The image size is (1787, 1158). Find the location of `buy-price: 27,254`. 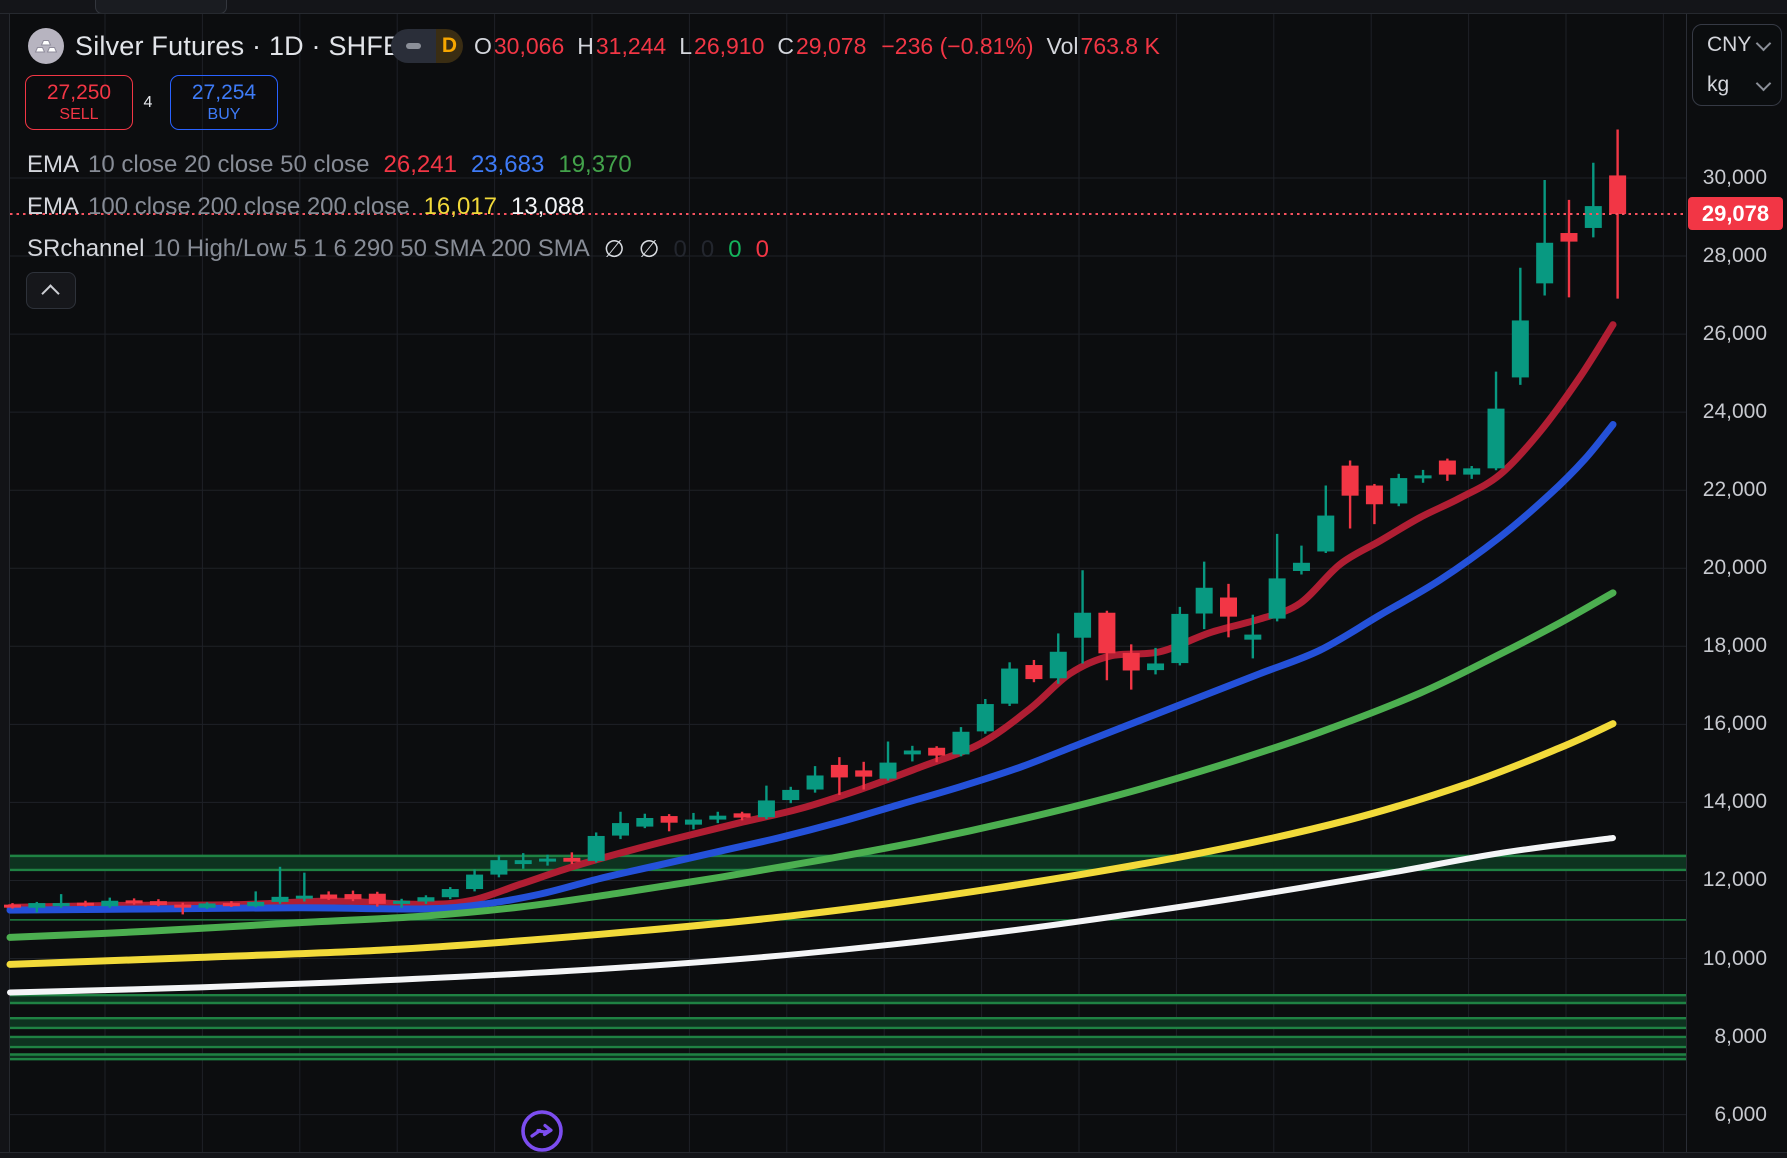

buy-price: 27,254 is located at coordinates (224, 92).